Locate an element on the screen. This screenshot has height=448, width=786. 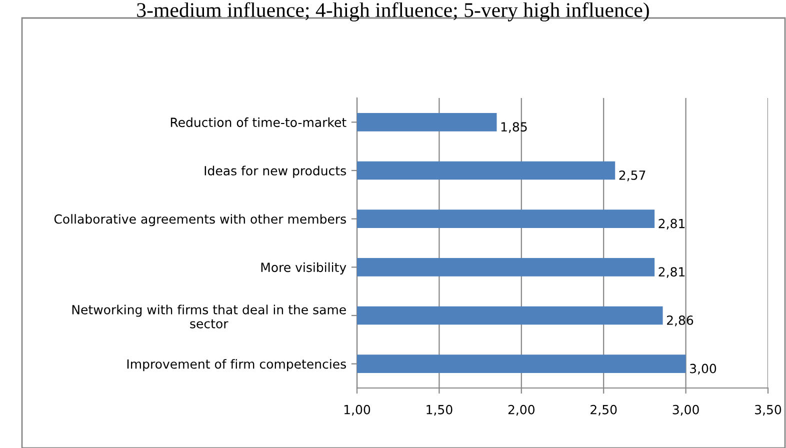
x-tick-label: 2,00 is located at coordinates (521, 410).